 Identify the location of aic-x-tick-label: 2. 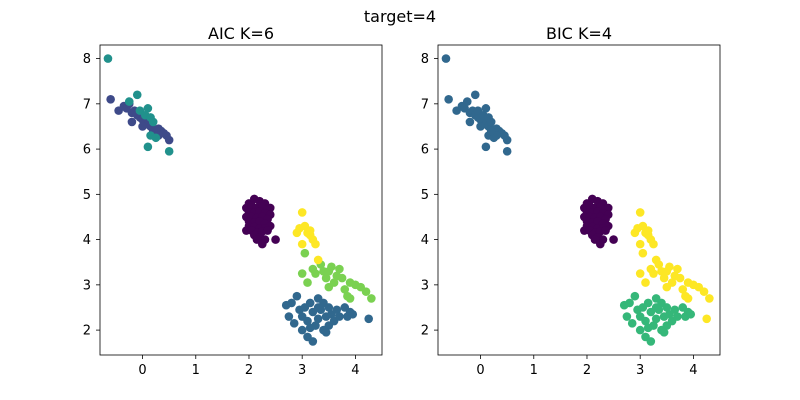
(249, 370).